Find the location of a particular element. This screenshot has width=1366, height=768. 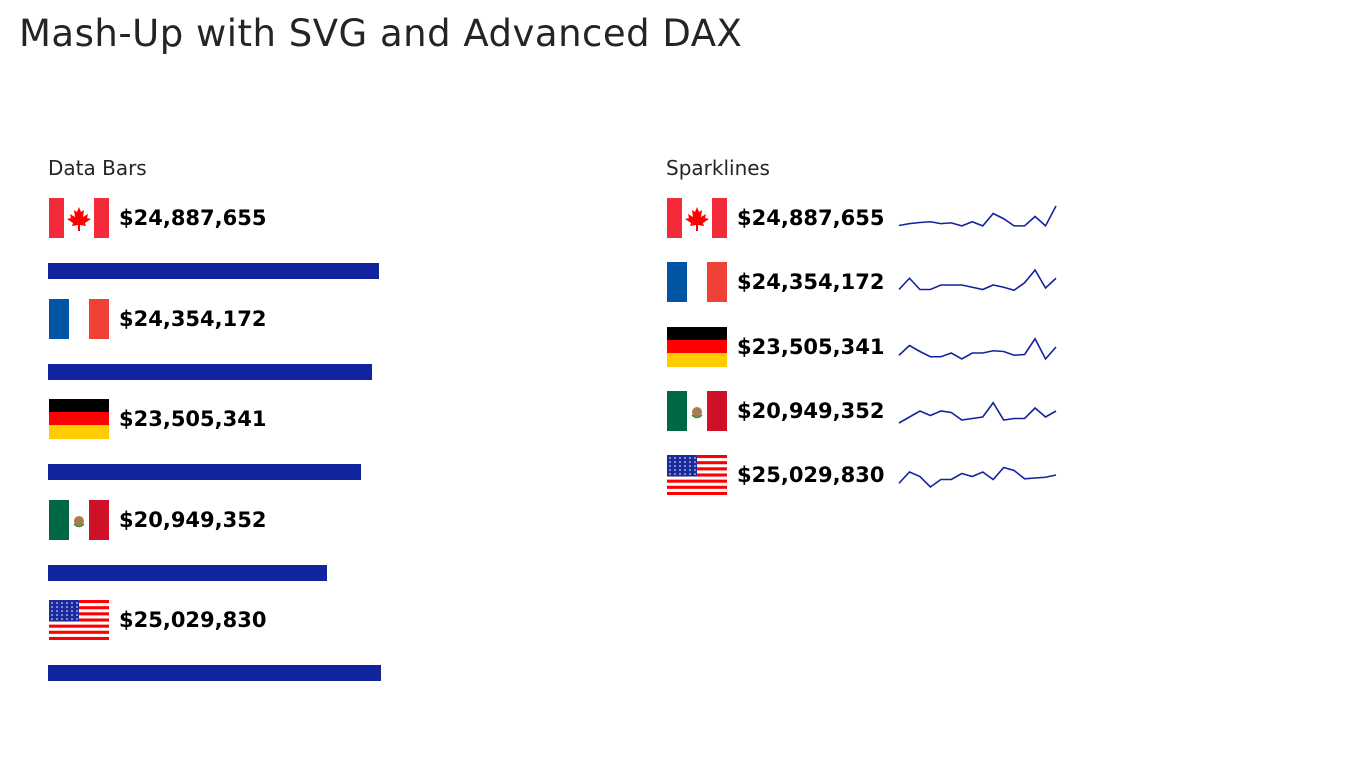

sparkline-row: $25,029,830 is located at coordinates (862, 475).